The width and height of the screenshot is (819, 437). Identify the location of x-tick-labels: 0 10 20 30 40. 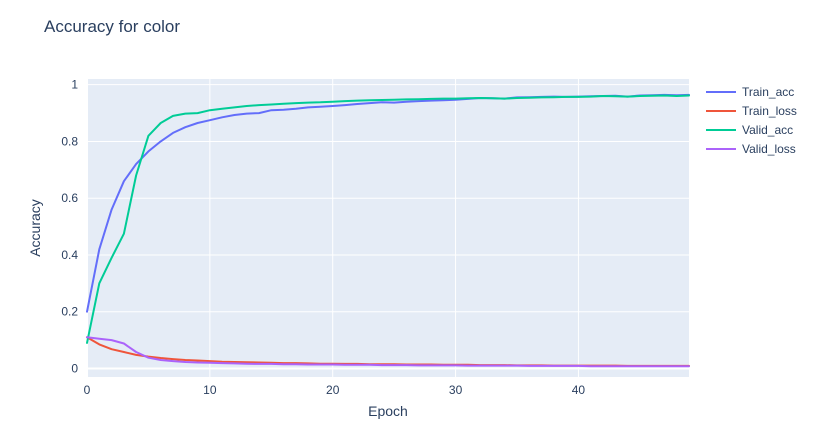
(335, 390).